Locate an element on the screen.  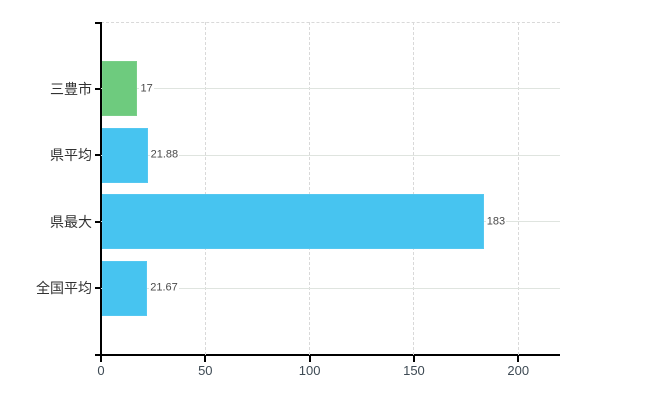
x-tick-label: 100 is located at coordinates (309, 370).